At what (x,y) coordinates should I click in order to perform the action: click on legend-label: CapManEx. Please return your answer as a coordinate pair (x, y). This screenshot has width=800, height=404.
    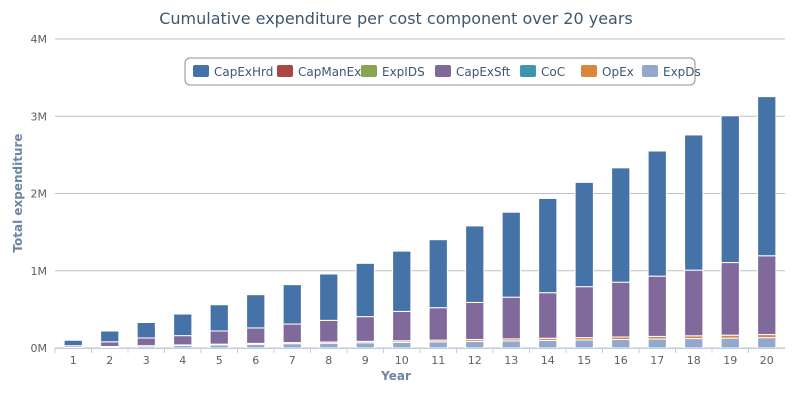
    Looking at the image, I should click on (329, 72).